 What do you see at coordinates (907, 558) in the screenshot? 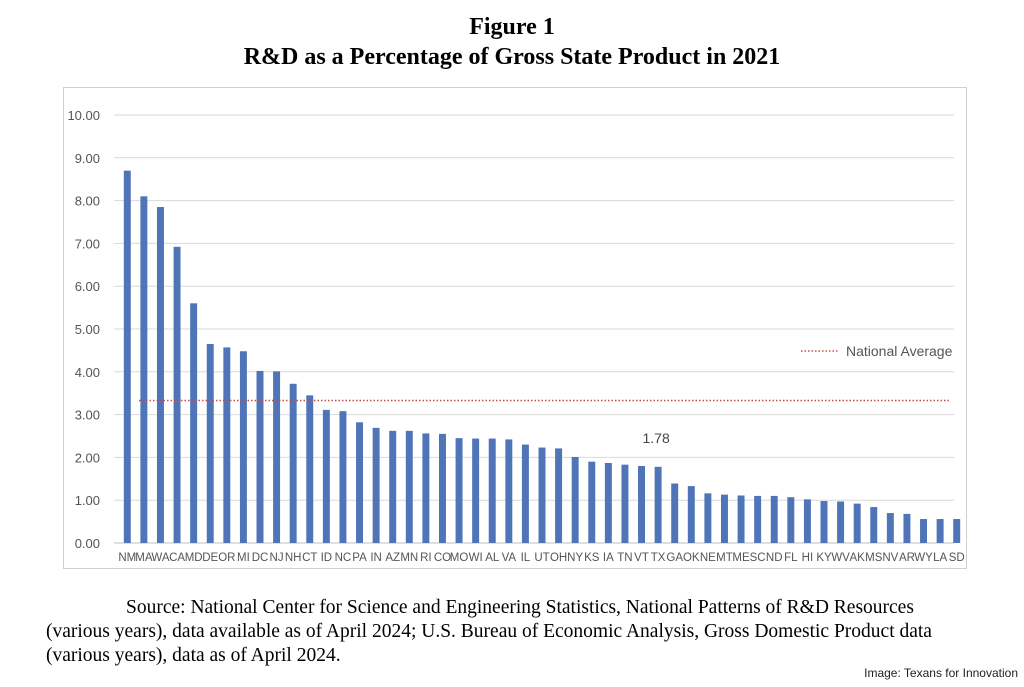
I see `x-tick-label: AR` at bounding box center [907, 558].